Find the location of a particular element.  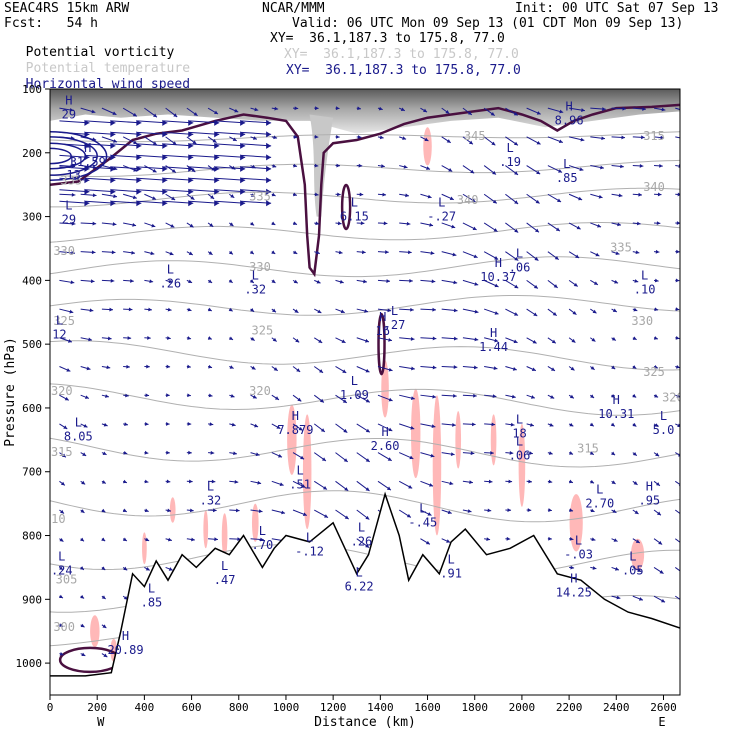

pv-extremum: L6.22 is located at coordinates (359, 579).